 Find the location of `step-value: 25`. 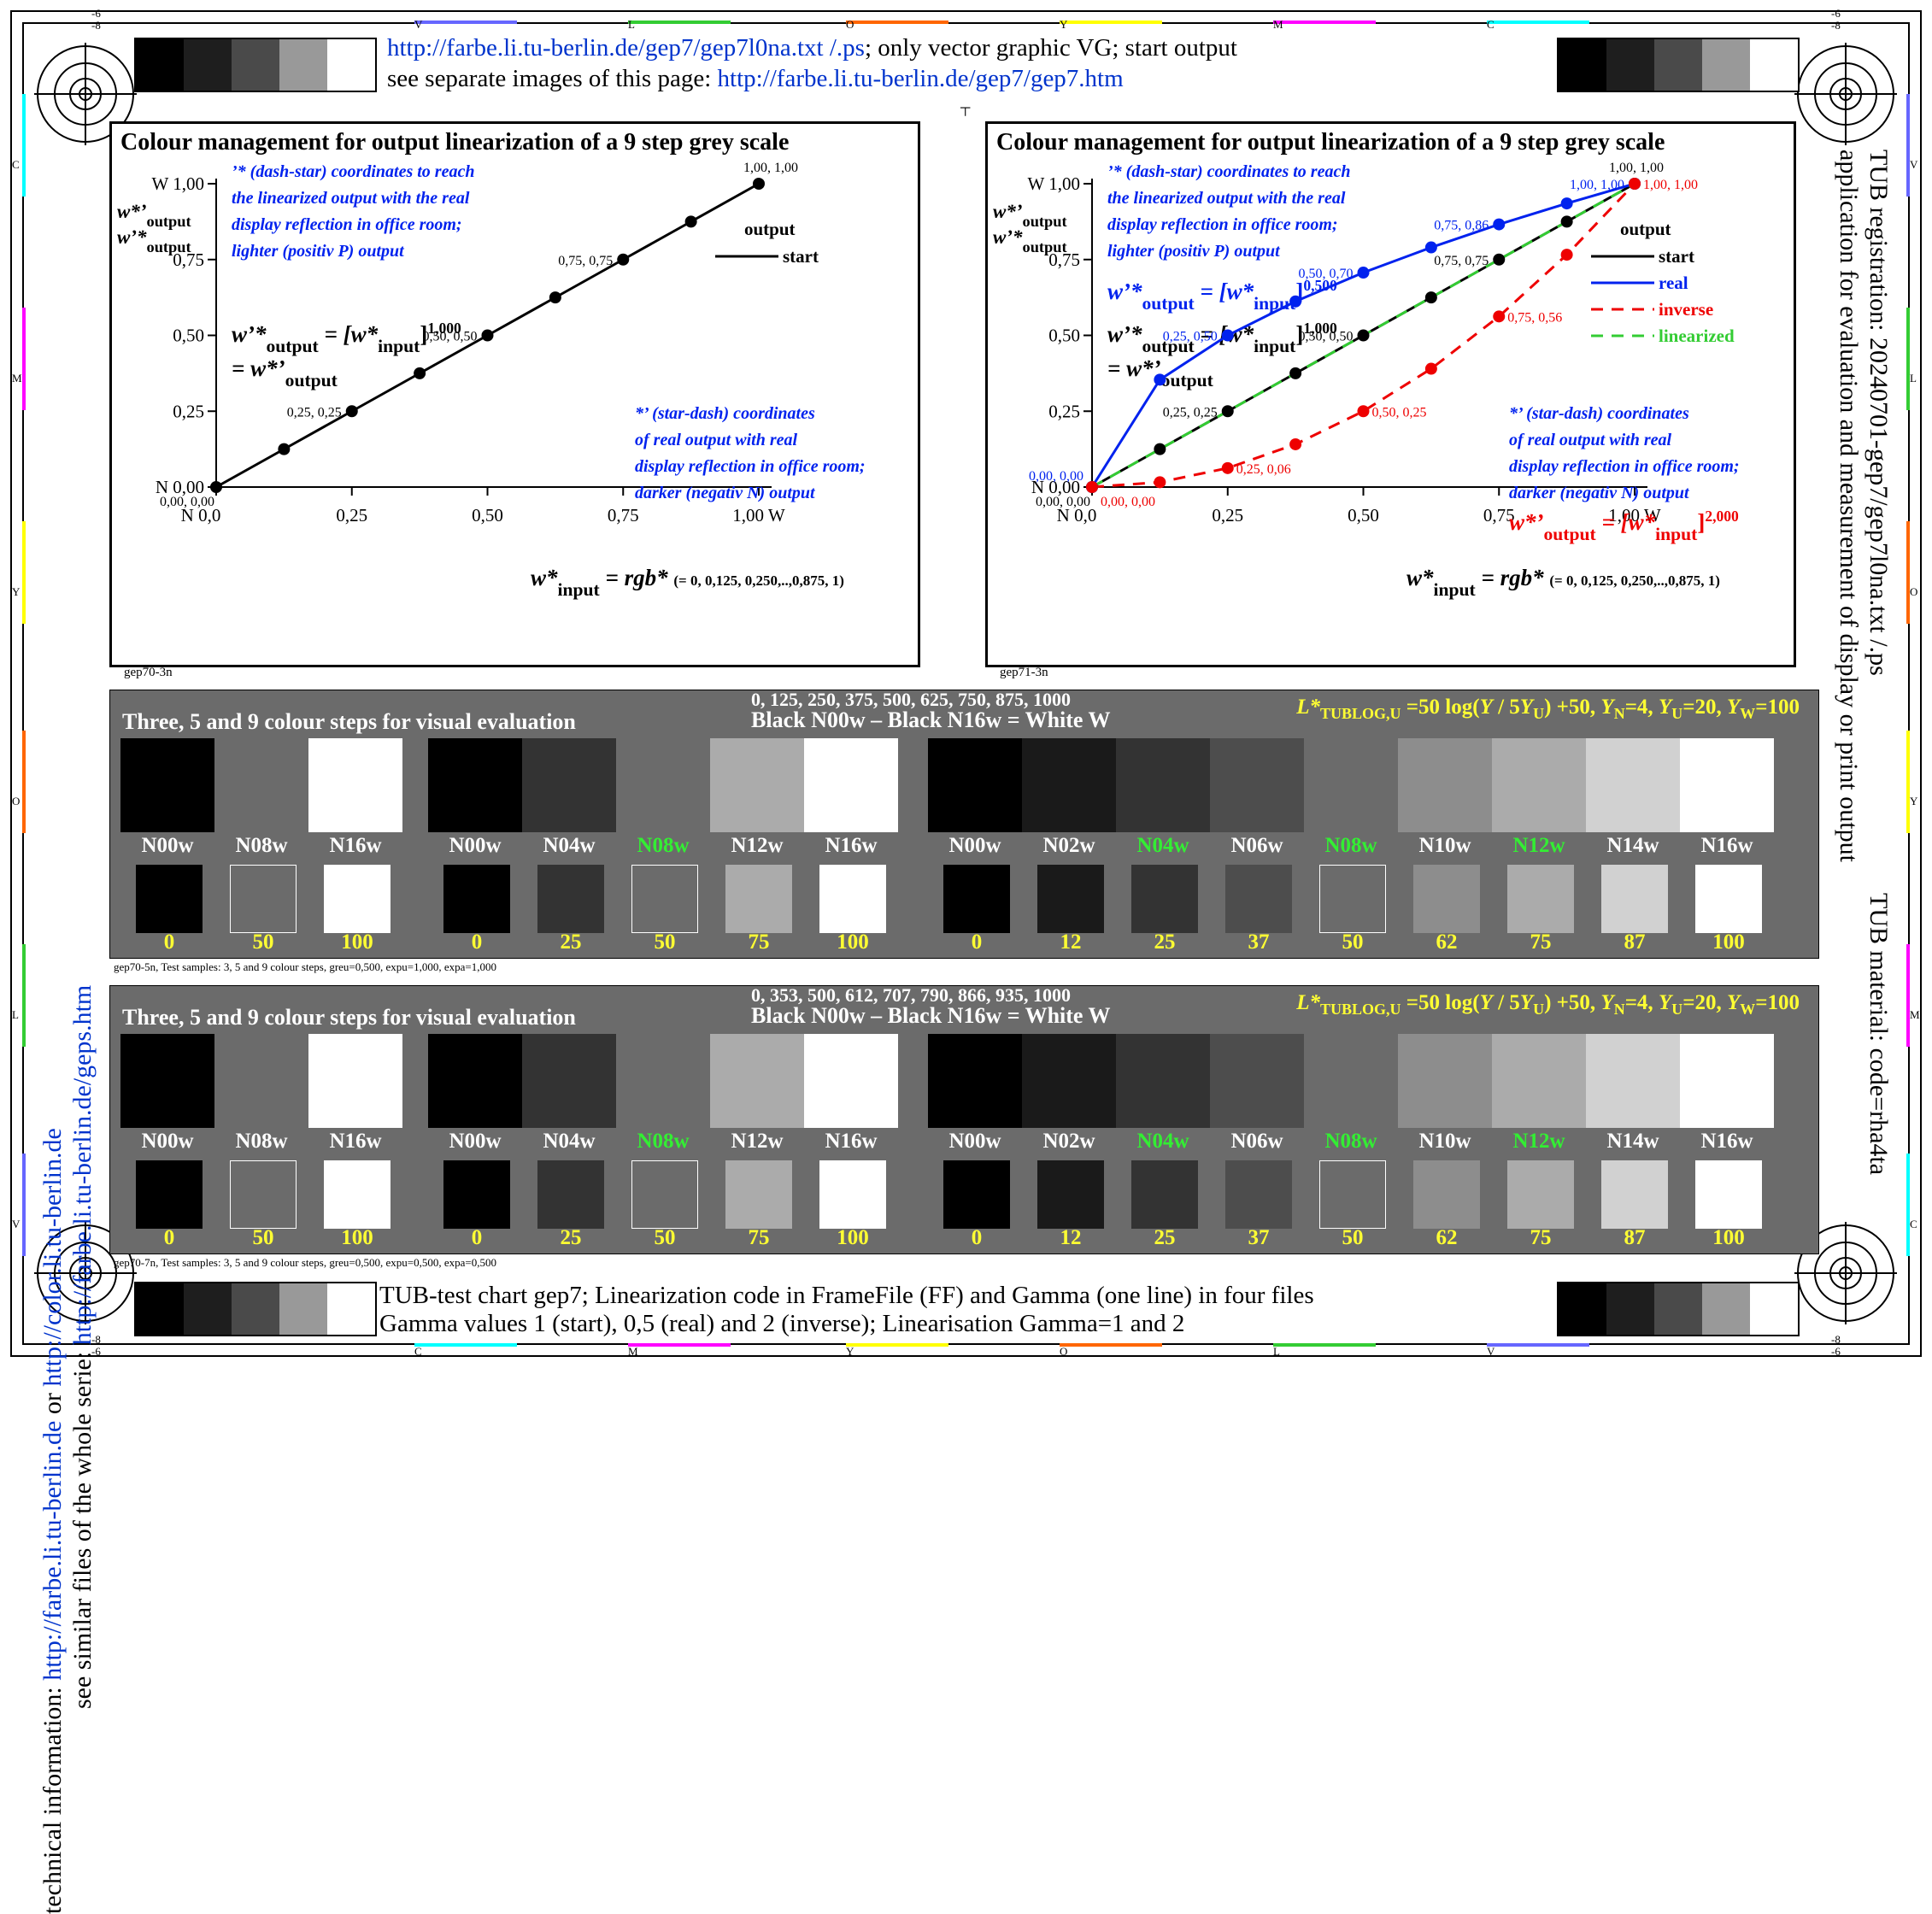

step-value: 25 is located at coordinates (1165, 942).